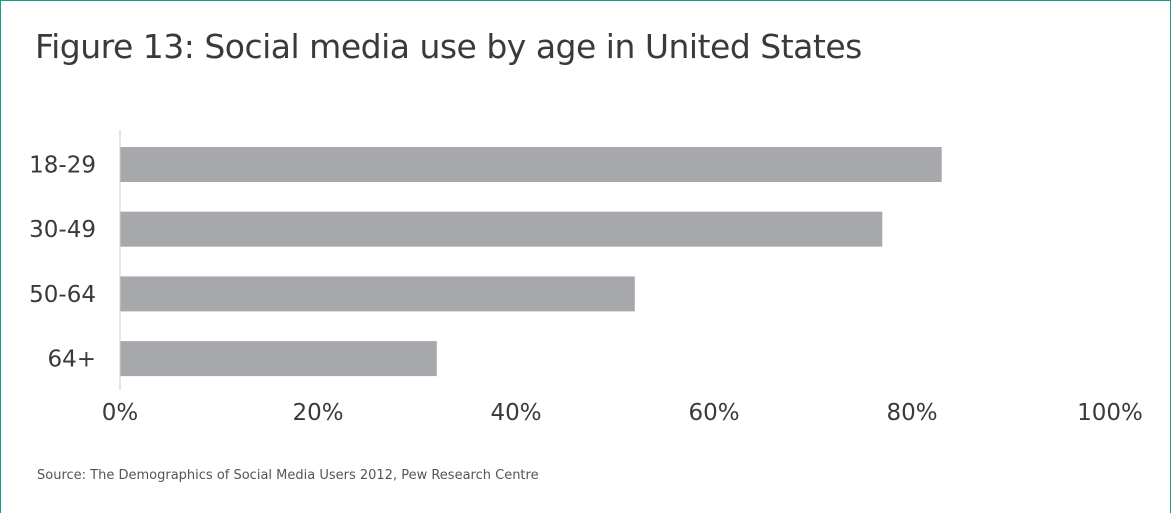  What do you see at coordinates (71, 360) in the screenshot?
I see `category-label-64+: 64+` at bounding box center [71, 360].